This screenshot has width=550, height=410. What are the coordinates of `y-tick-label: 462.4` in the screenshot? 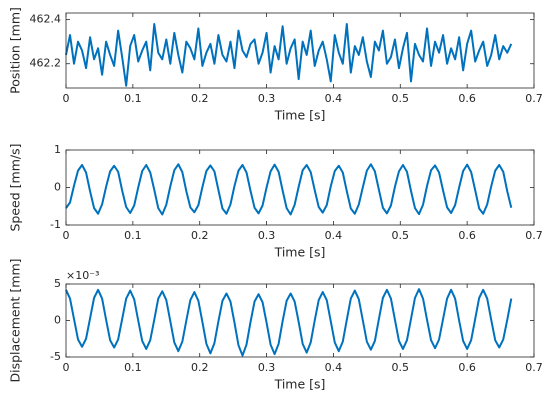 It's located at (46, 19).